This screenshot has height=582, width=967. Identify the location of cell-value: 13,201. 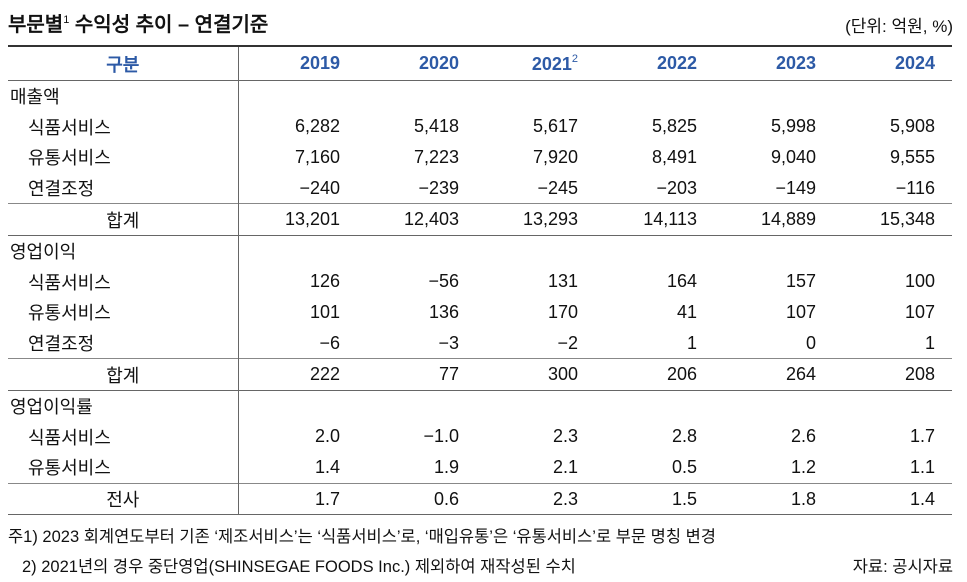
(297, 219).